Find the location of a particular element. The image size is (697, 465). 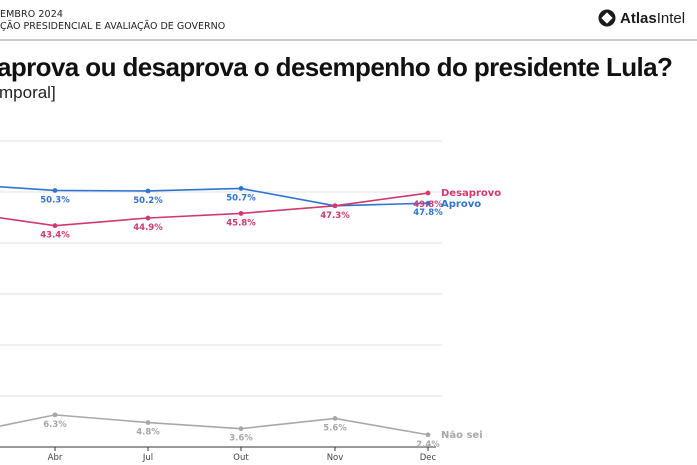

x-tick-label: Jul is located at coordinates (147, 458).